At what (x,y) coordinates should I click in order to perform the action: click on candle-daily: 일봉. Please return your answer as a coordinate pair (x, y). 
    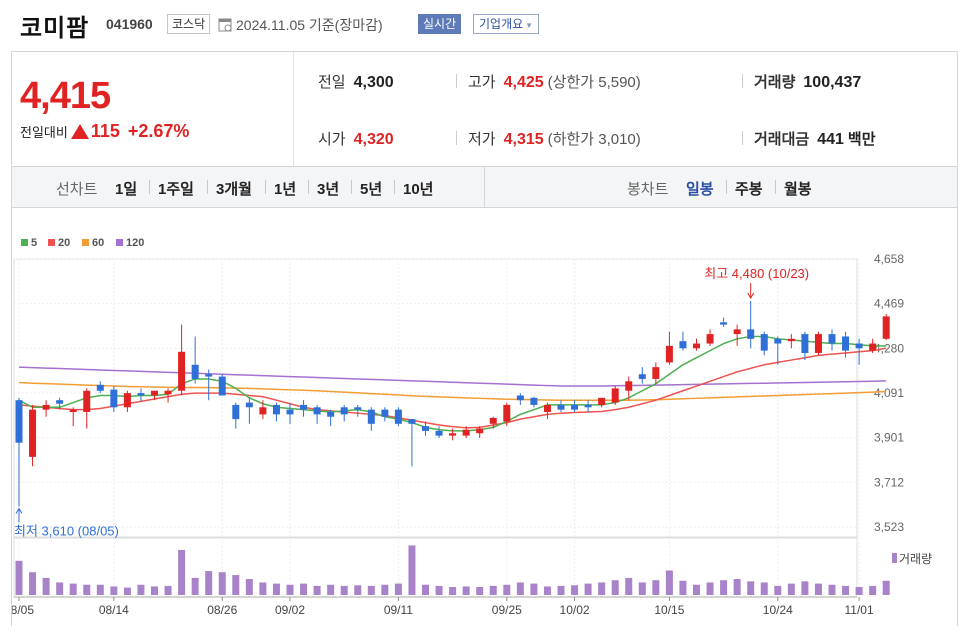
    Looking at the image, I should click on (700, 189).